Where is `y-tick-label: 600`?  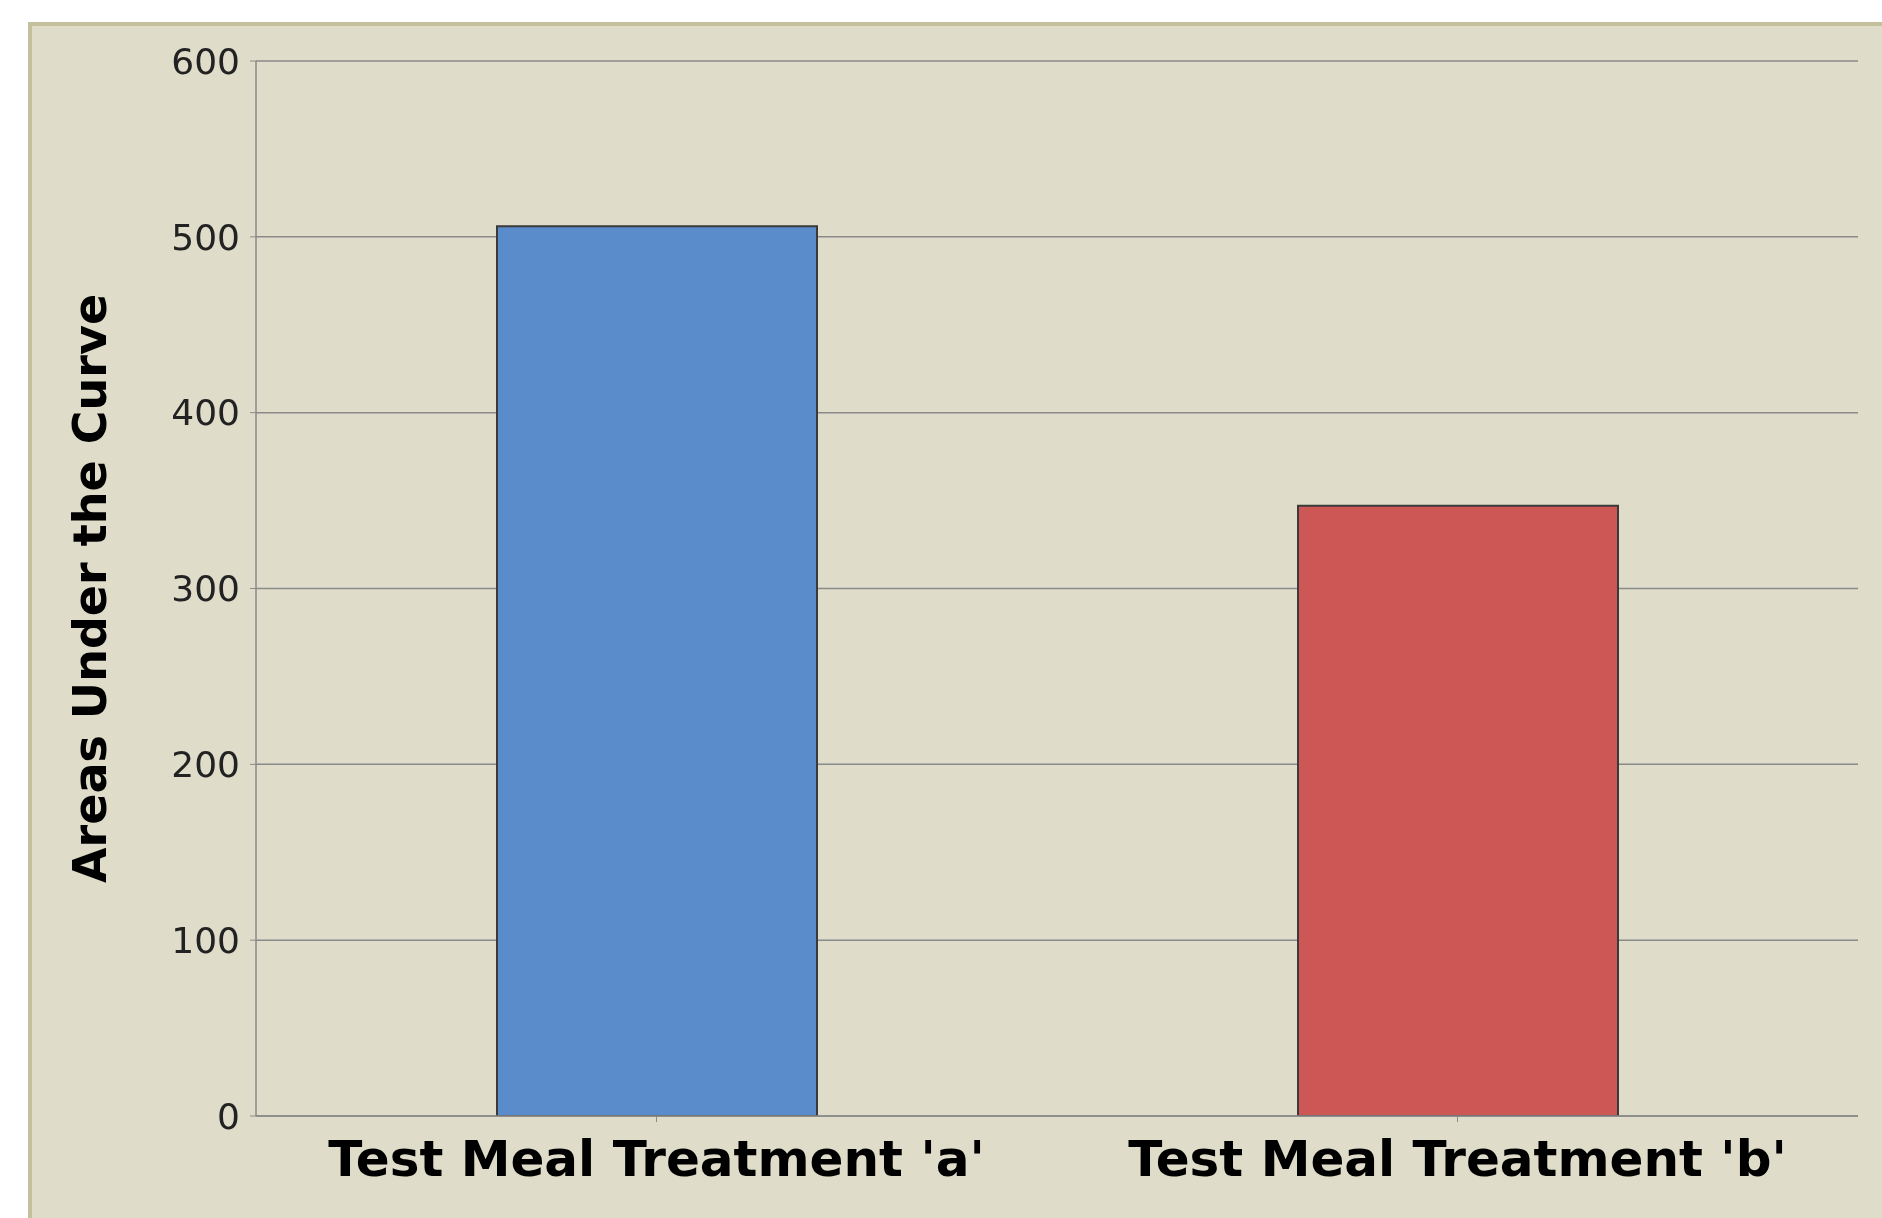
y-tick-label: 600 is located at coordinates (205, 61).